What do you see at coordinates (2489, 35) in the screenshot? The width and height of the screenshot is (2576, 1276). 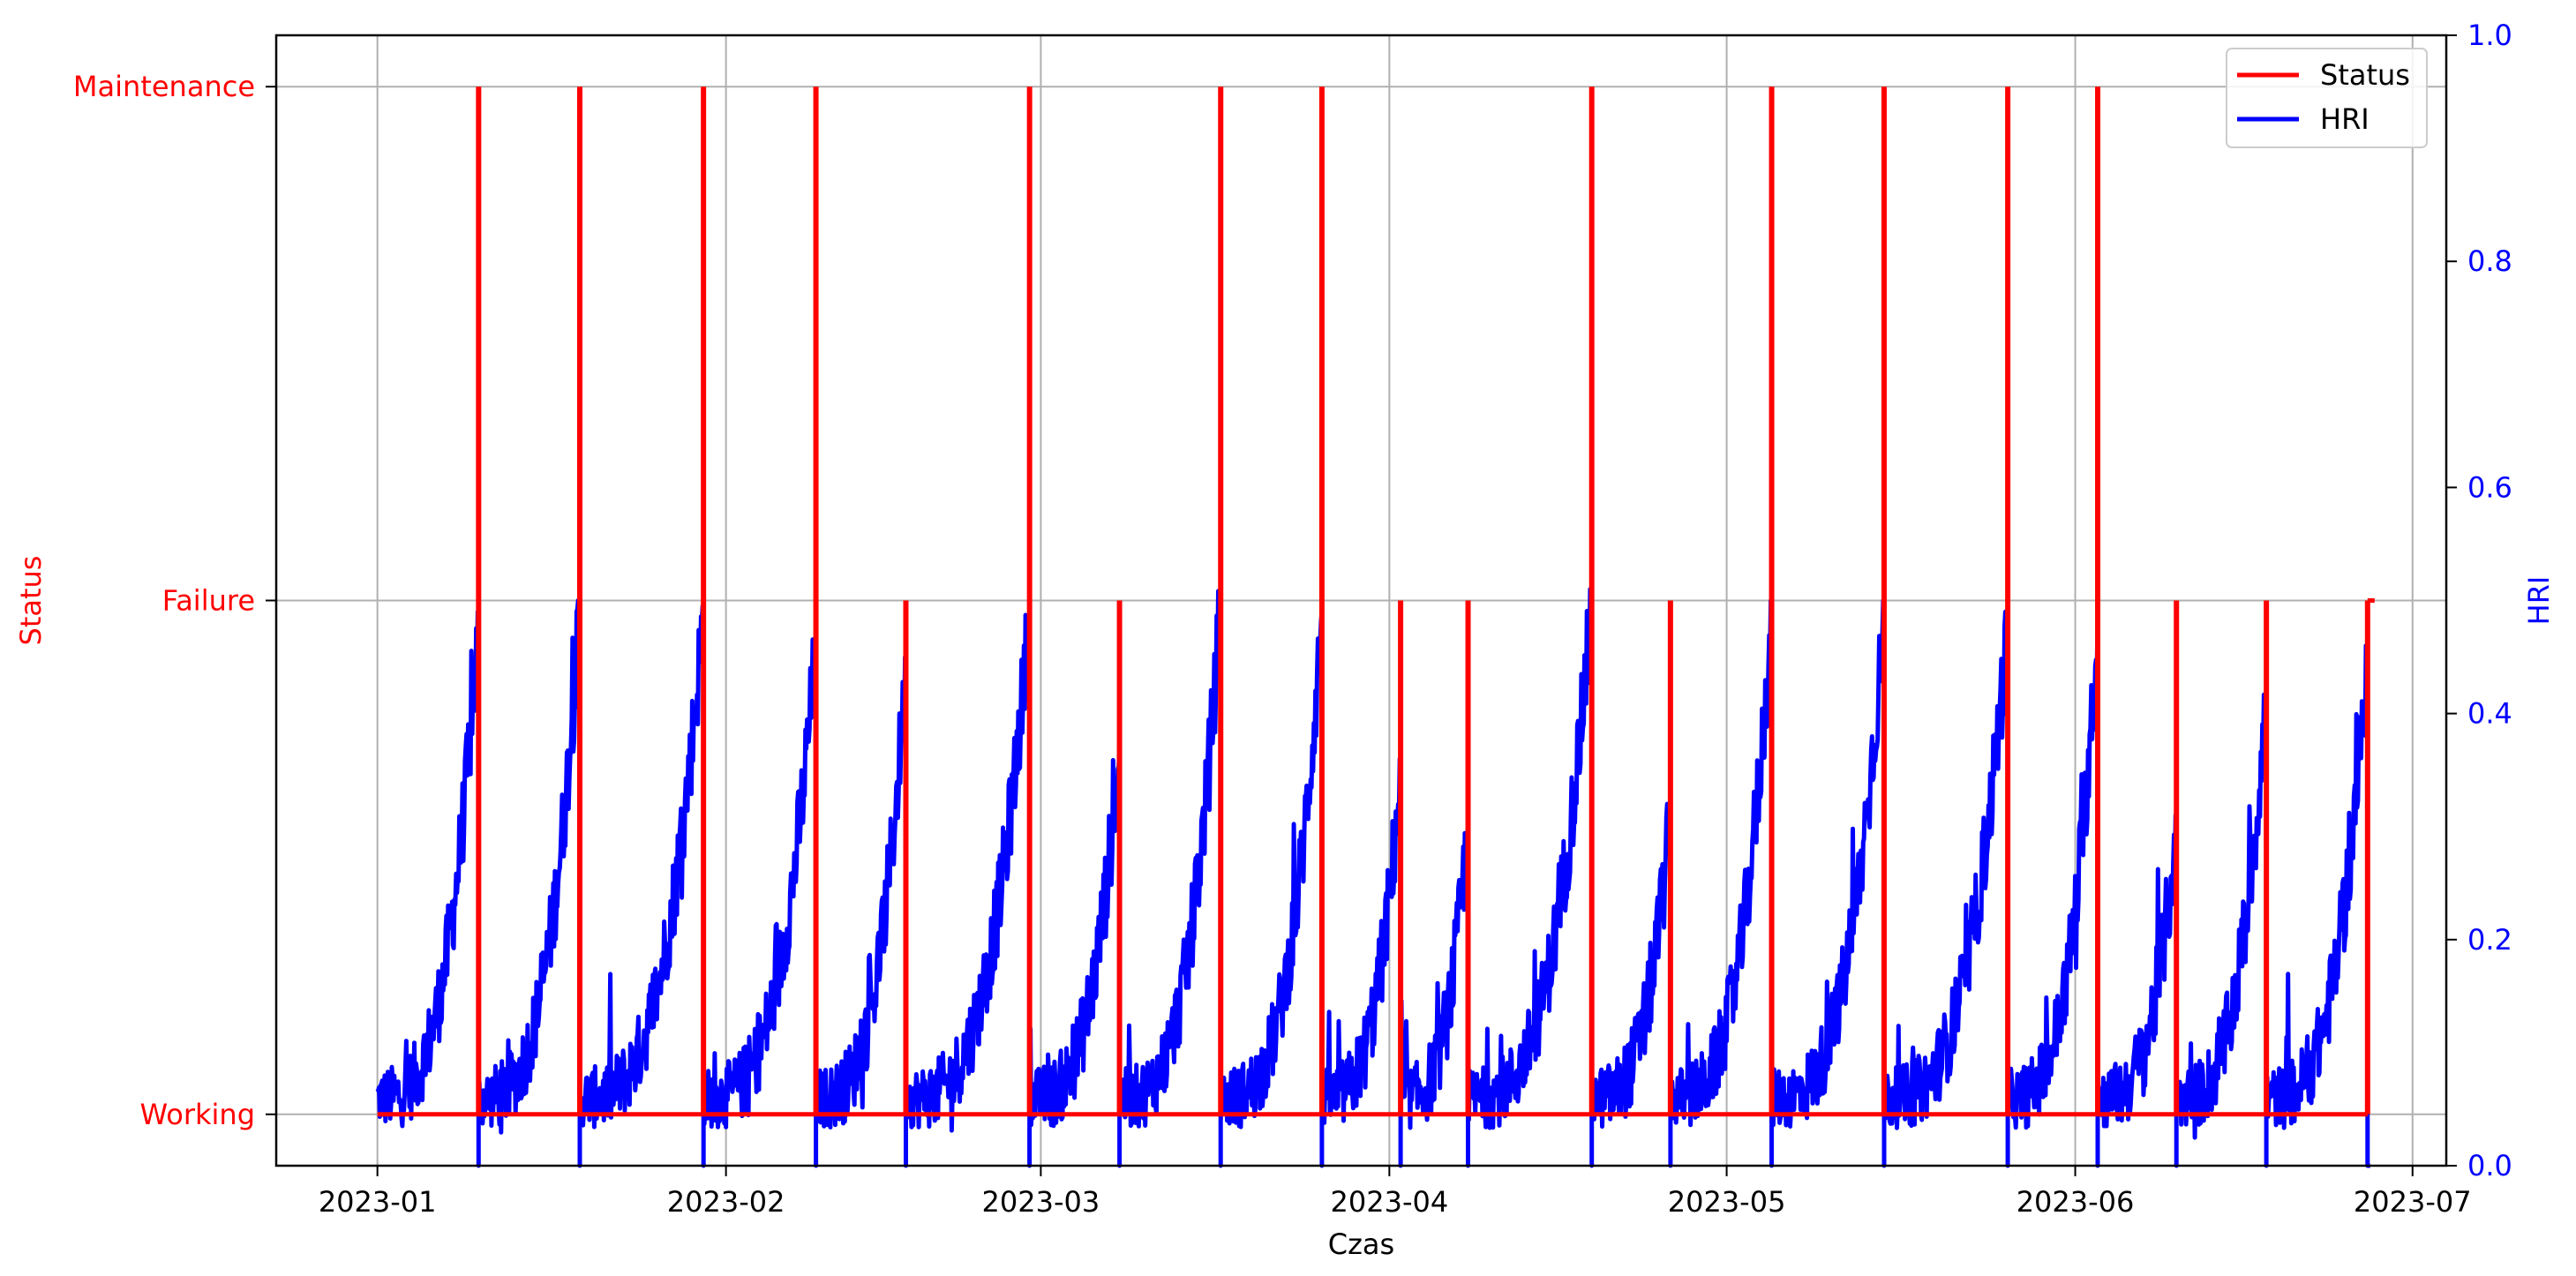 I see `right-tick-label: 1.0` at bounding box center [2489, 35].